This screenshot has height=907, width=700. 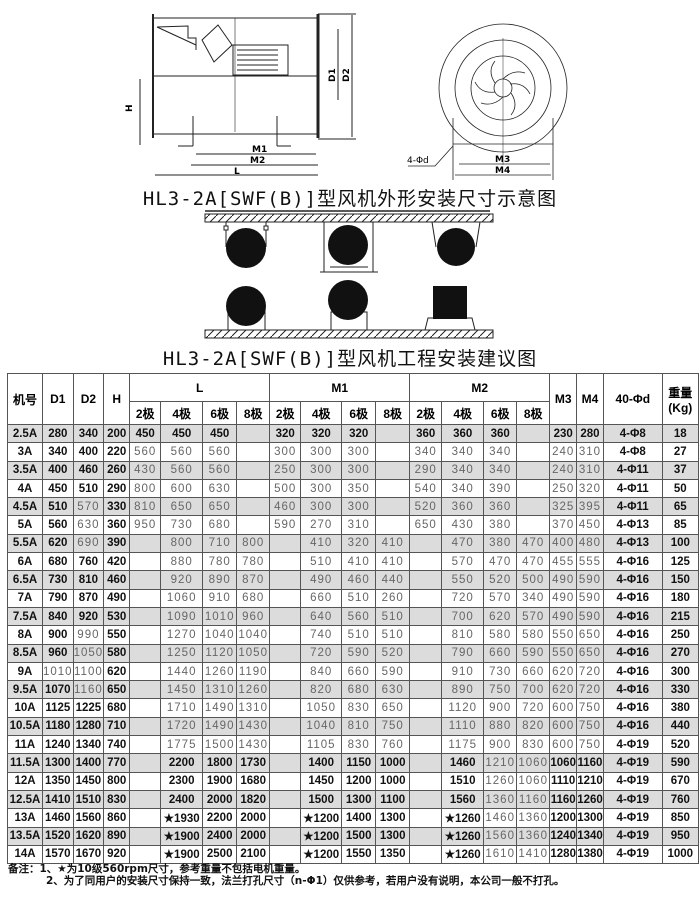 What do you see at coordinates (321, 854) in the screenshot?
I see `table-cell: ★1200` at bounding box center [321, 854].